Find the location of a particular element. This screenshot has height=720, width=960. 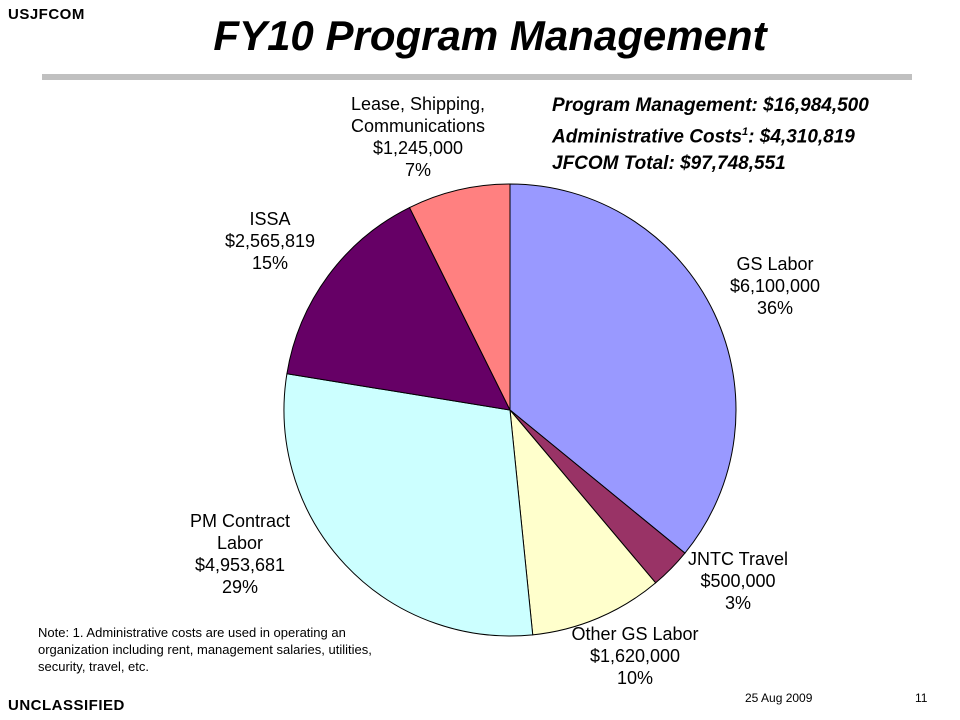

slice-label: PM Contract Labor $4,953,681 29% is located at coordinates (240, 554).